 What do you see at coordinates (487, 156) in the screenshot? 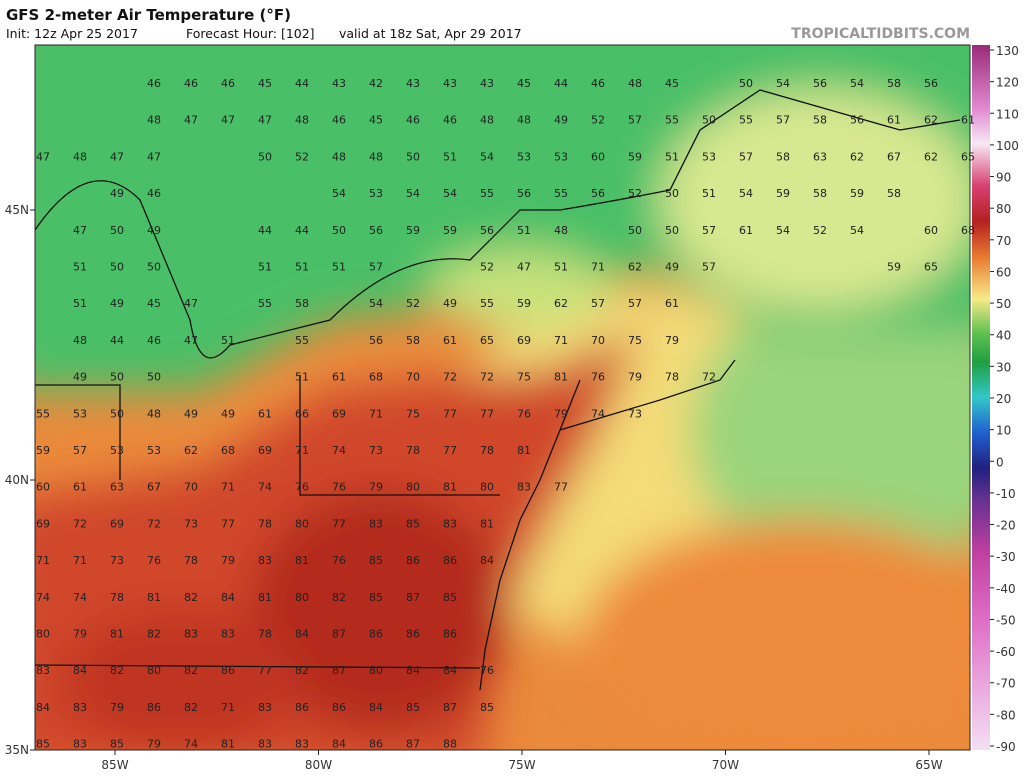
I see `station-value: 54` at bounding box center [487, 156].